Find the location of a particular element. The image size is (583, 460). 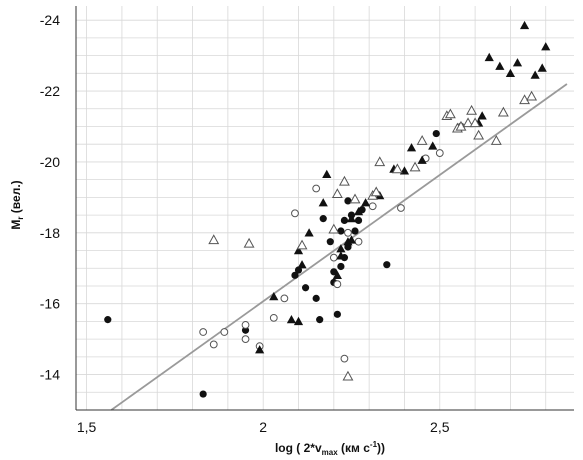

y-tick-label: -24 is located at coordinates (50, 20).